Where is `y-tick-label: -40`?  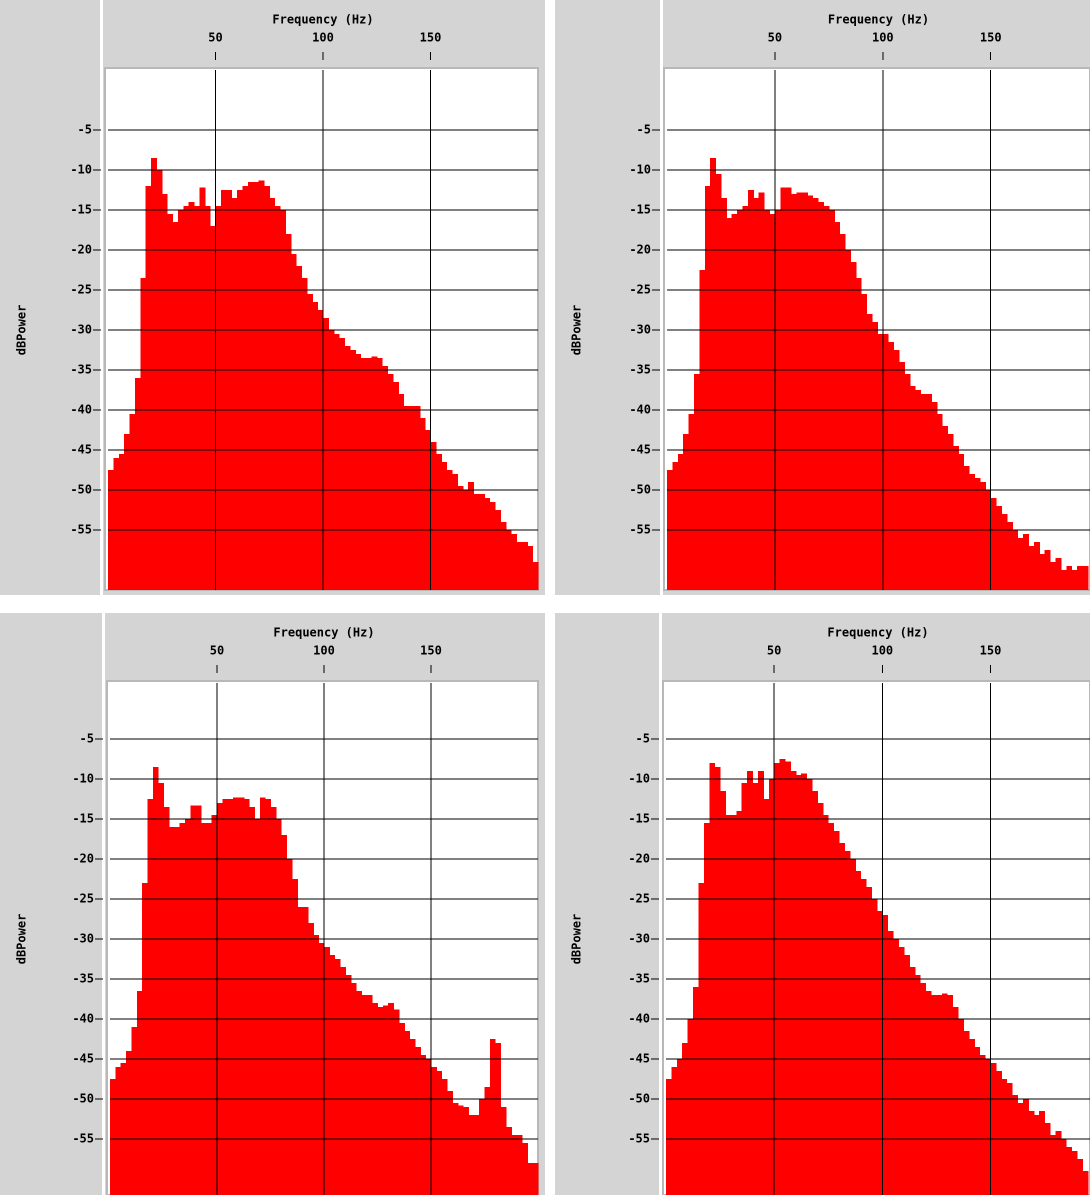 y-tick-label: -40 is located at coordinates (83, 1019).